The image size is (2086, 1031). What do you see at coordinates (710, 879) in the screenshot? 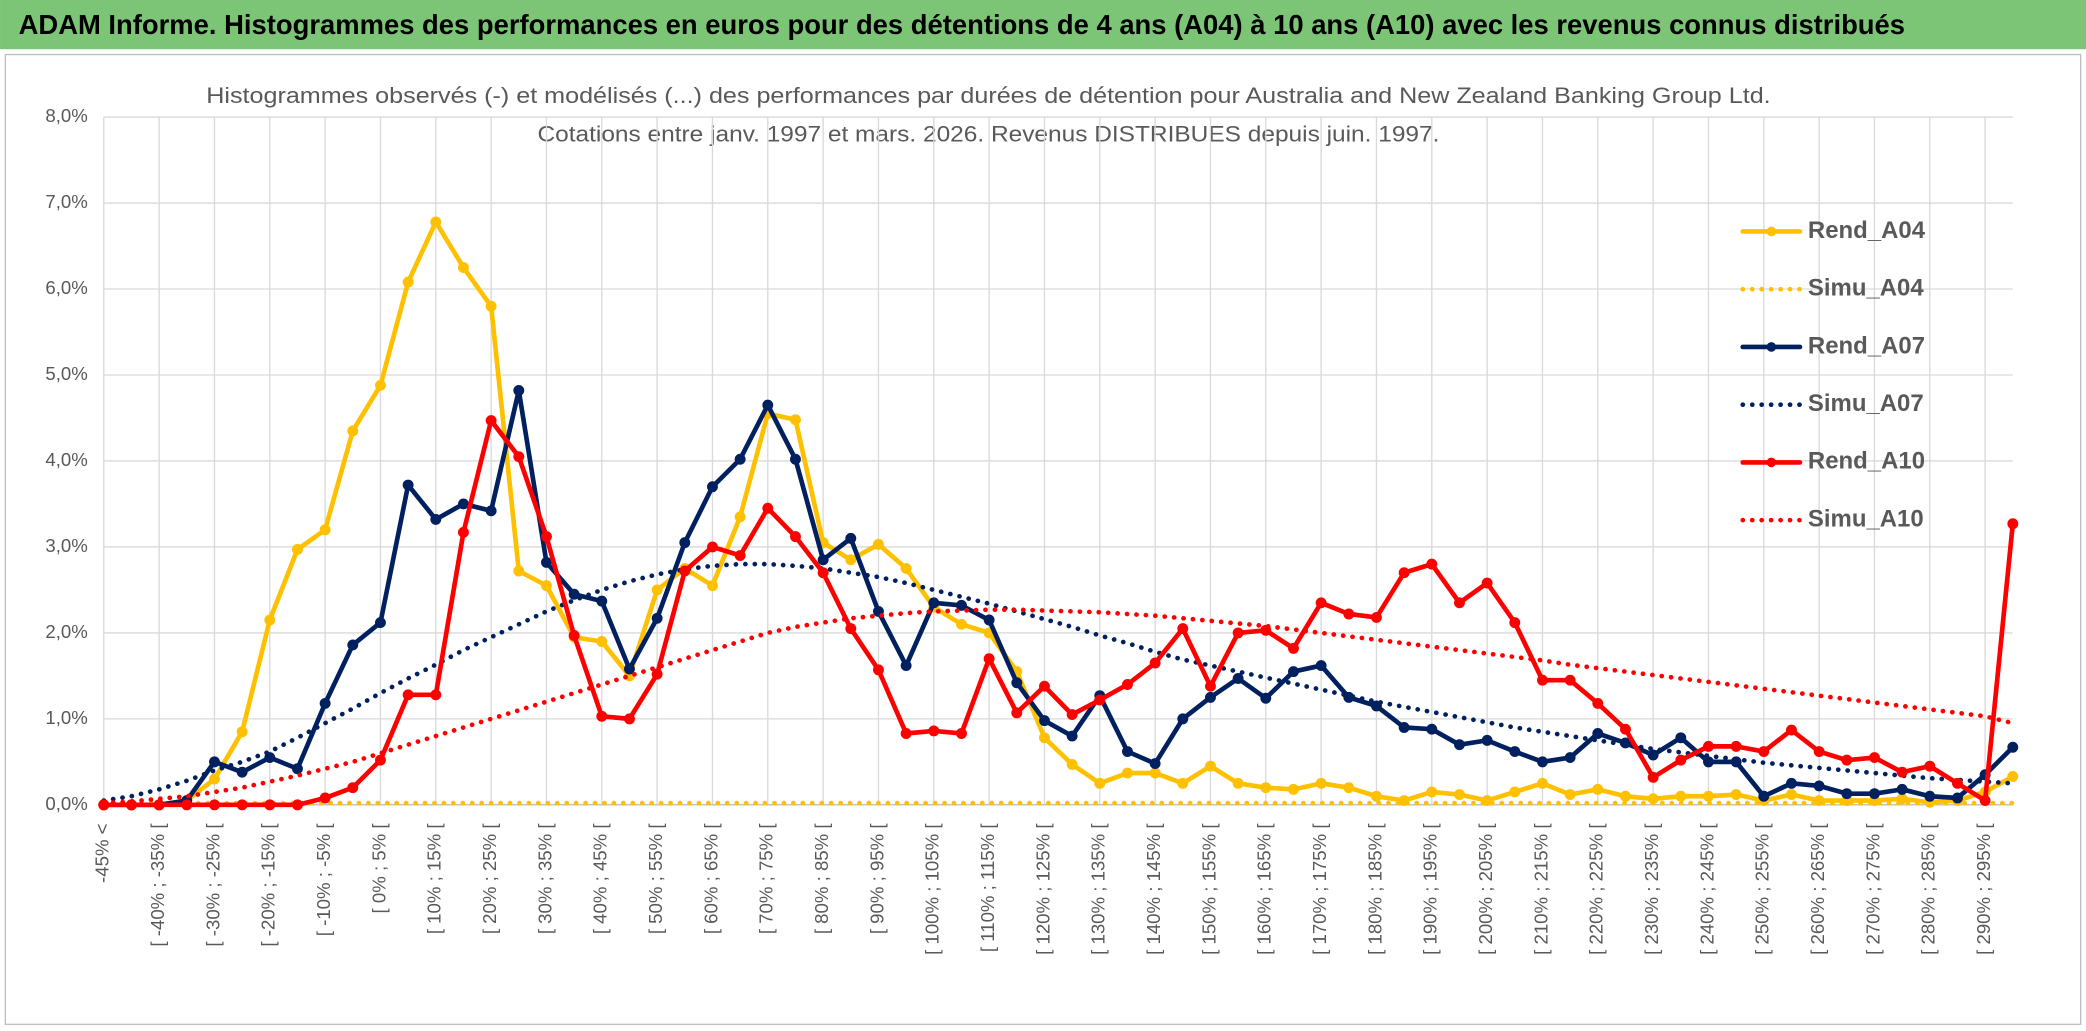
I see `x-tick-label: [ 60% ; 65% [` at bounding box center [710, 879].